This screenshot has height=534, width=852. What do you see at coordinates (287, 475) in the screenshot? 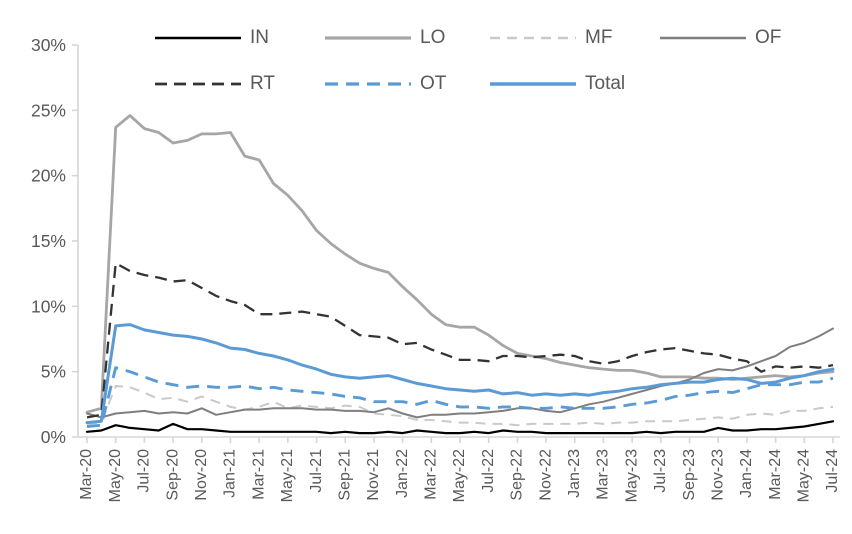
I see `x-tick-label: May-21` at bounding box center [287, 475].